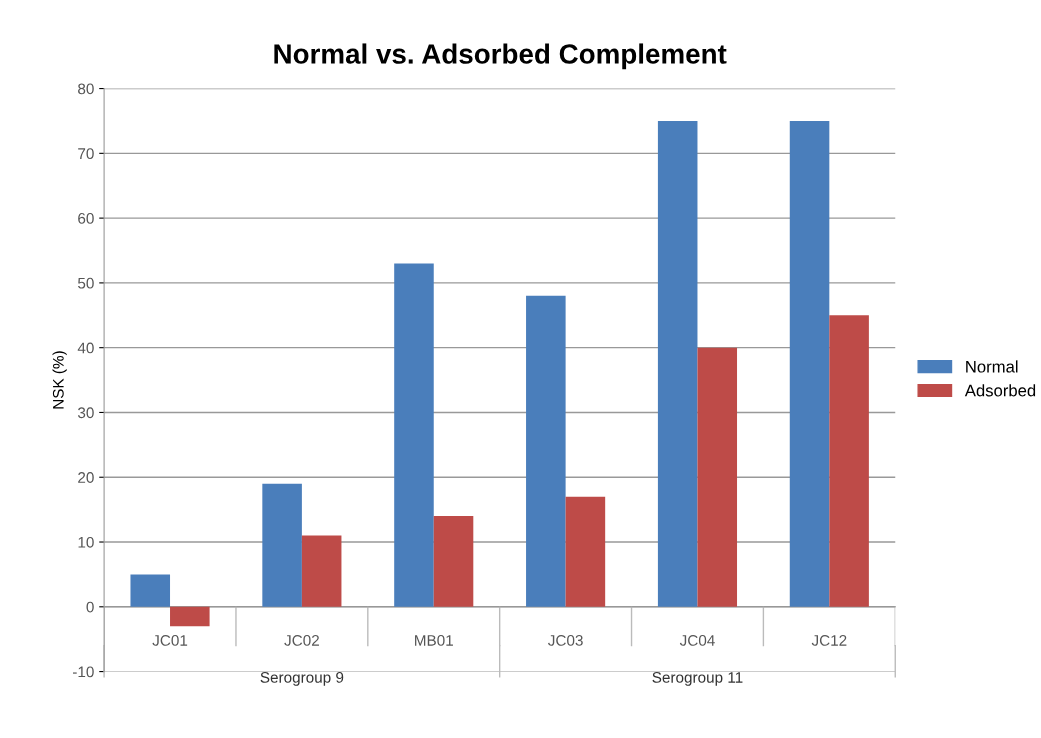  Describe the element at coordinates (302, 678) in the screenshot. I see `text: Serogroup 9` at that location.